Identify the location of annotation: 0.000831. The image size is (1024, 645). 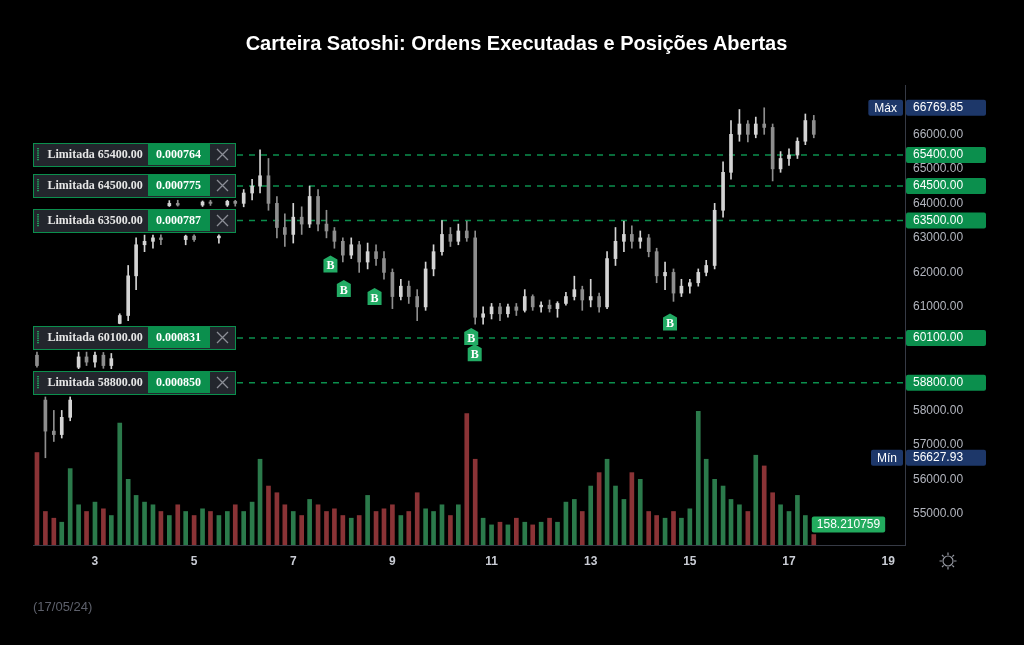
(178, 337).